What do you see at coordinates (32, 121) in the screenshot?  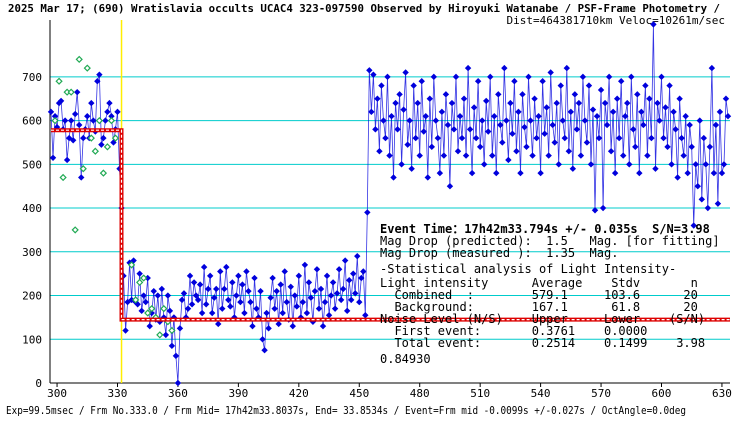 I see `y-tick-label: 600` at bounding box center [32, 121].